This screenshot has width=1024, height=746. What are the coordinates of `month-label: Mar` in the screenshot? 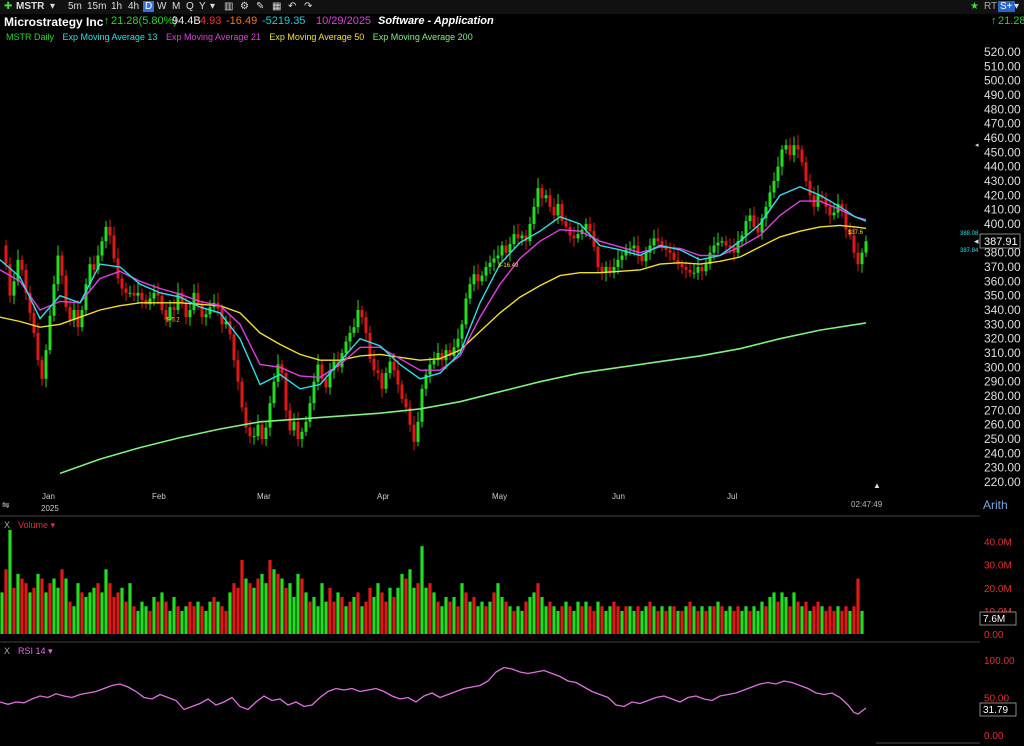 It's located at (264, 496).